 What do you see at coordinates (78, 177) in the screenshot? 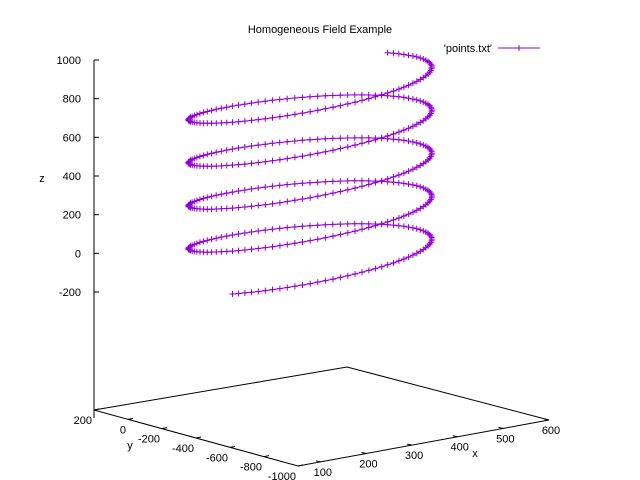
I see `z-ticks: 1000 800 600 400 200 0 -200` at bounding box center [78, 177].